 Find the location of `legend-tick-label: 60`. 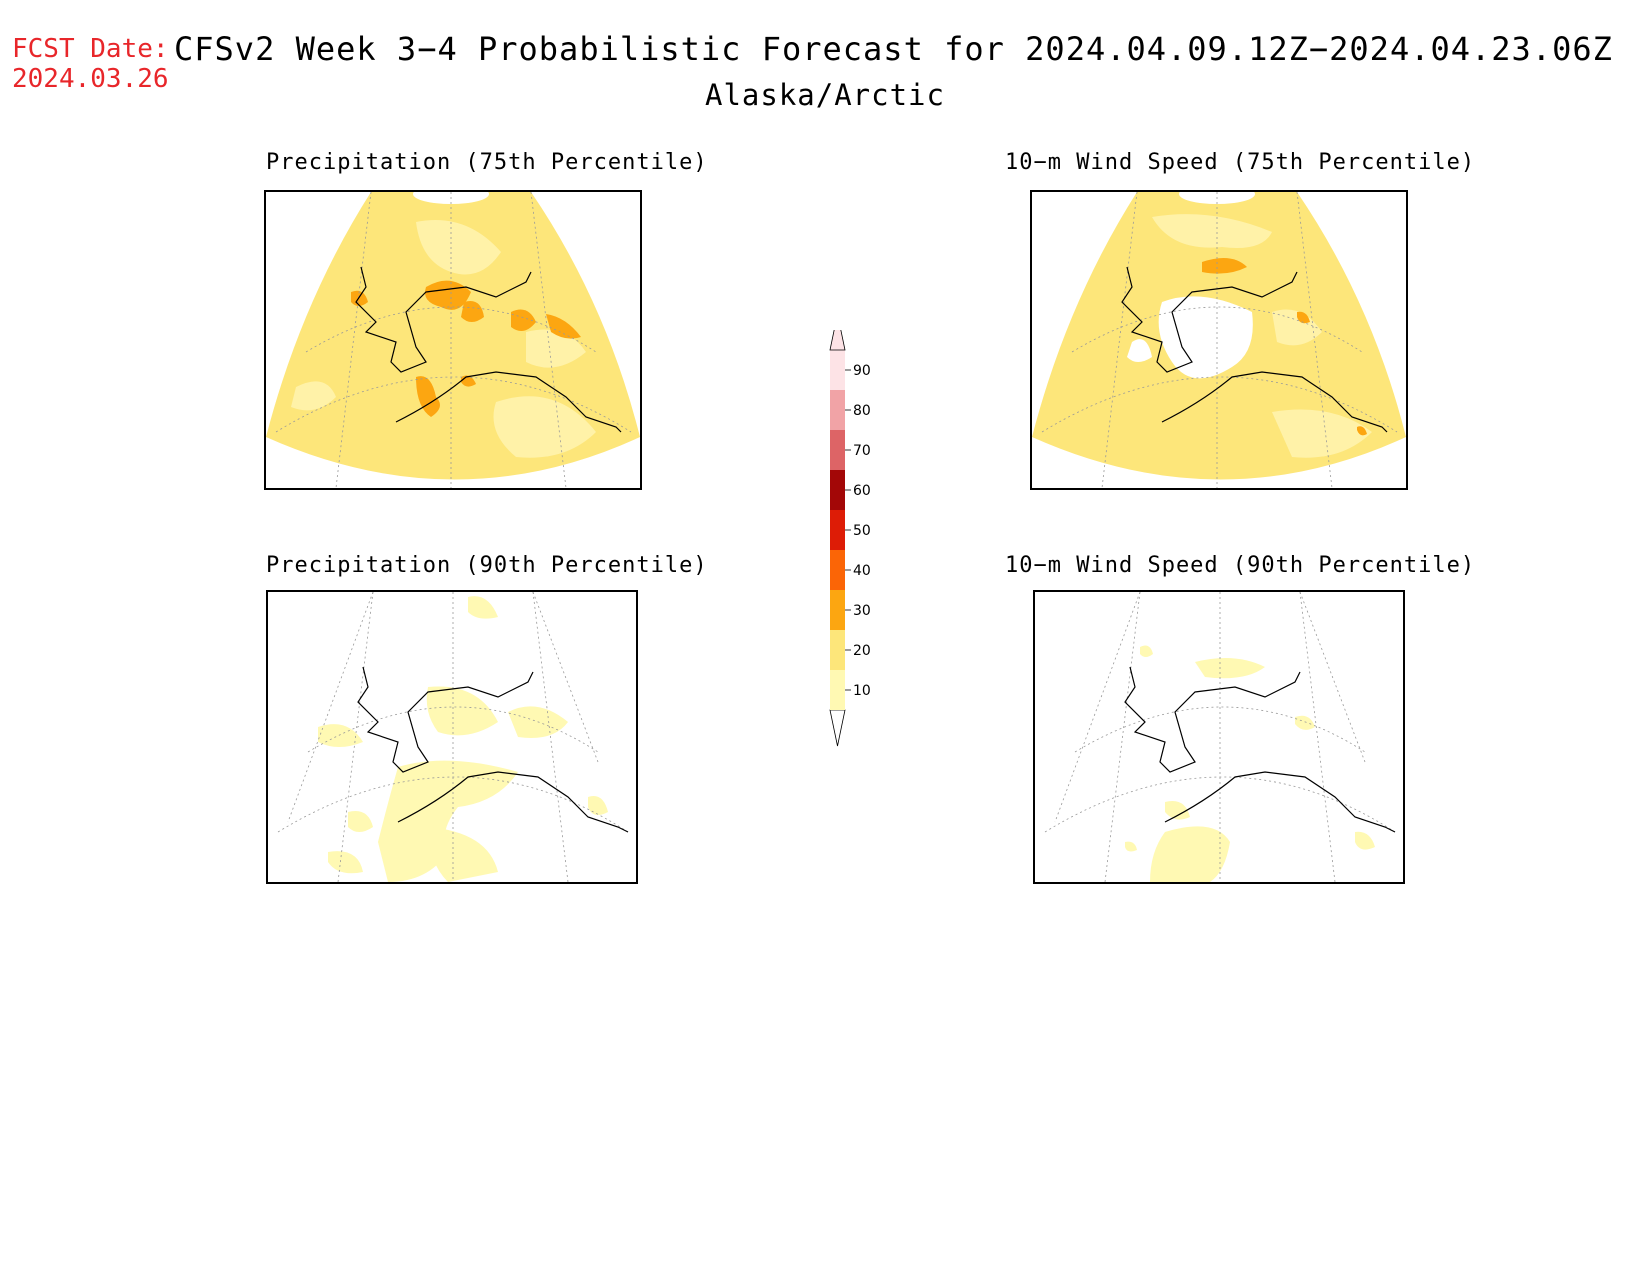

legend-tick-label: 60 is located at coordinates (862, 491).